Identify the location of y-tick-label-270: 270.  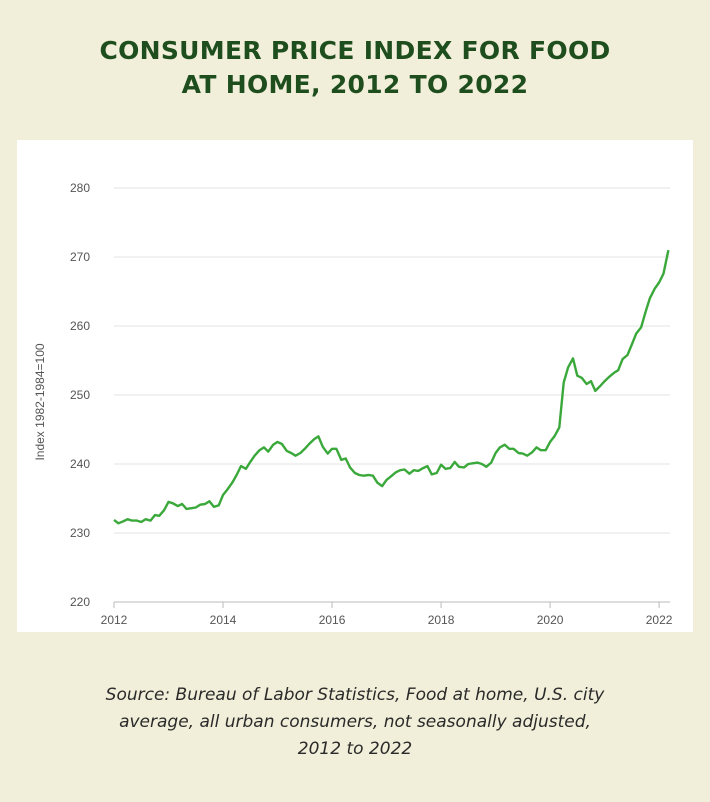
(80, 257).